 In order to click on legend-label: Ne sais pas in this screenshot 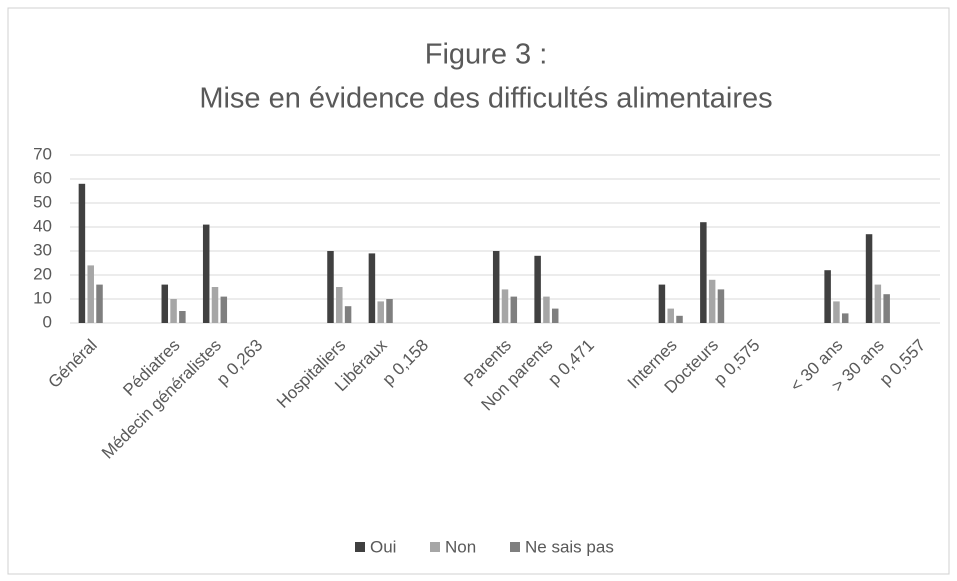, I will do `click(569, 546)`.